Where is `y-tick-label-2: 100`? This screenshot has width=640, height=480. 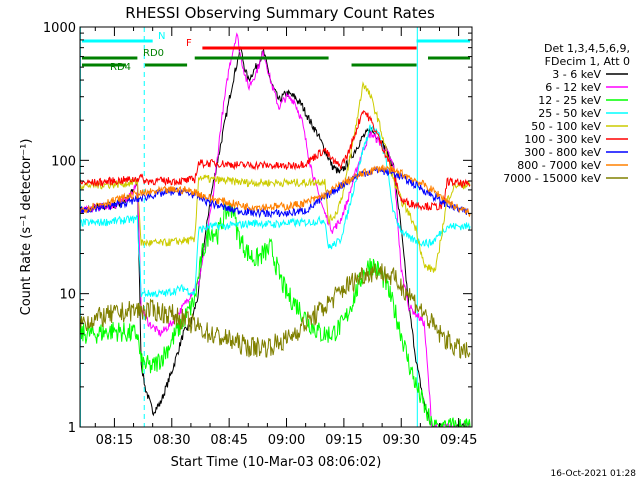 y-tick-label-2: 100 is located at coordinates (63, 161).